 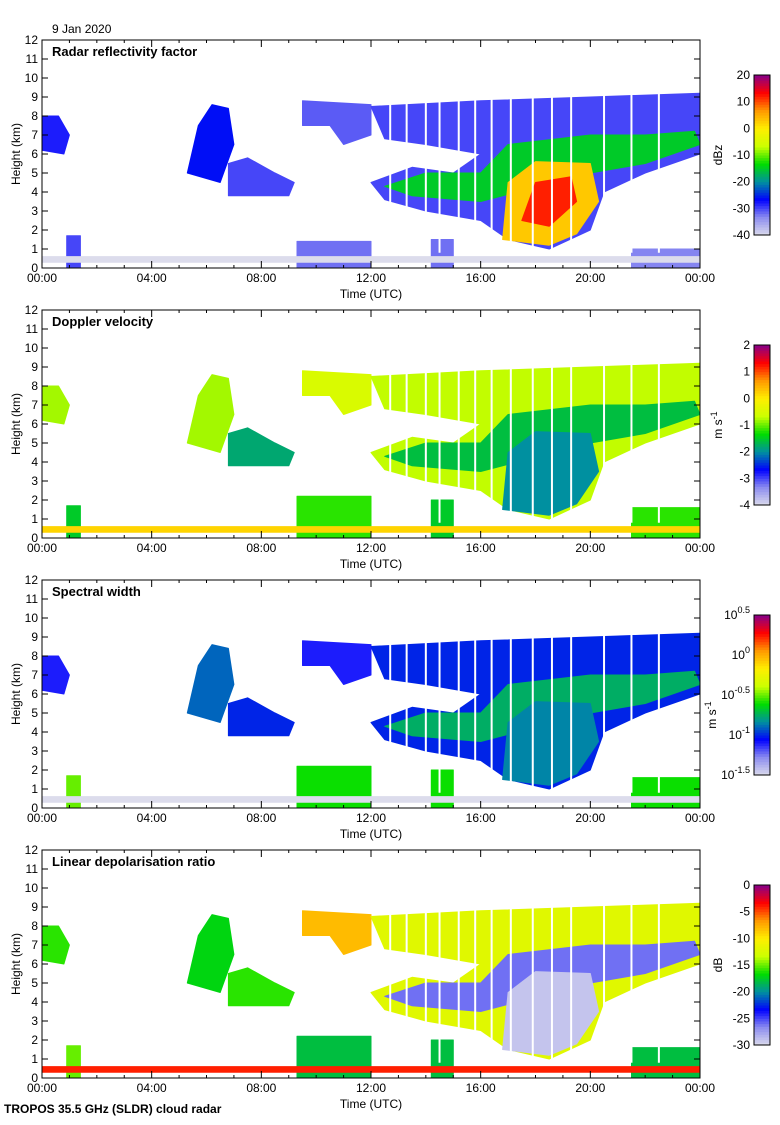 I want to click on colorbar-tick-label: -25, so click(x=742, y=1018).